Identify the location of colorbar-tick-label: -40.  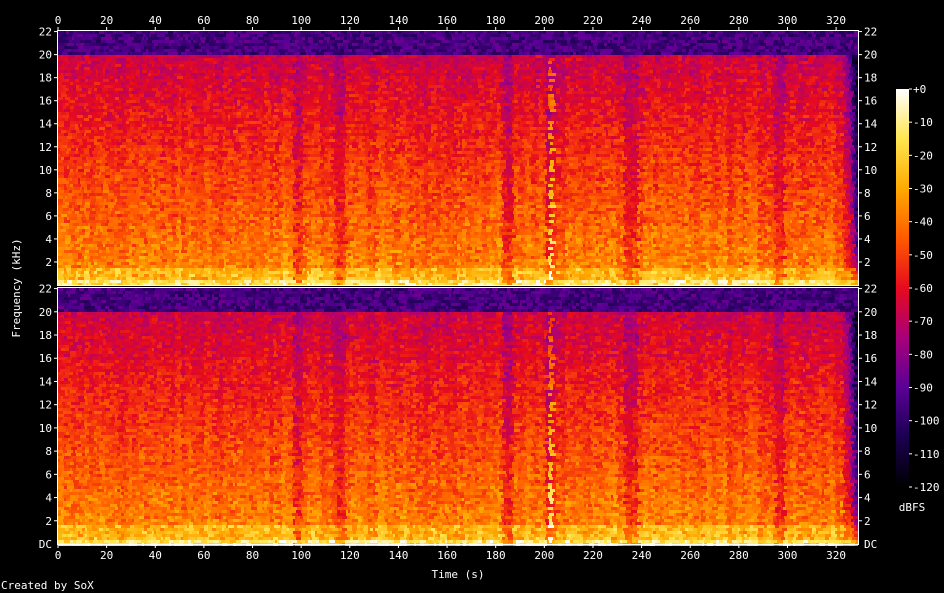
(923, 222).